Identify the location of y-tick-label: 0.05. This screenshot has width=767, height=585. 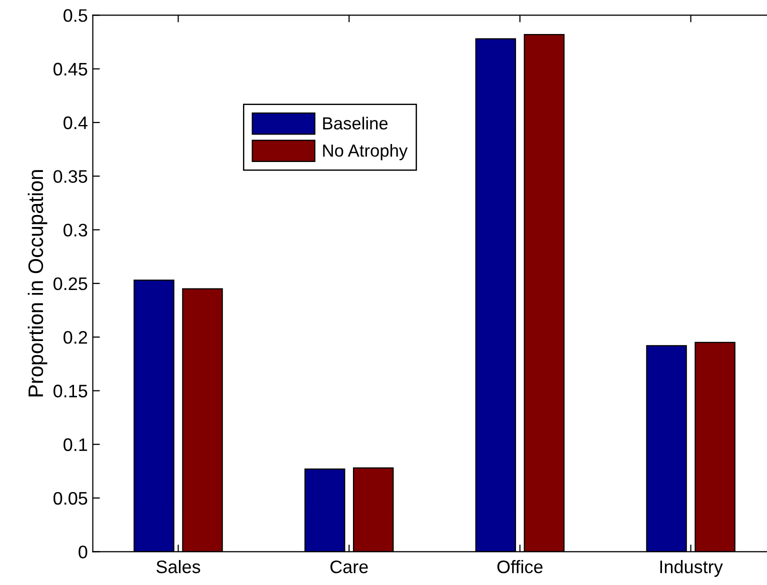
(71, 498).